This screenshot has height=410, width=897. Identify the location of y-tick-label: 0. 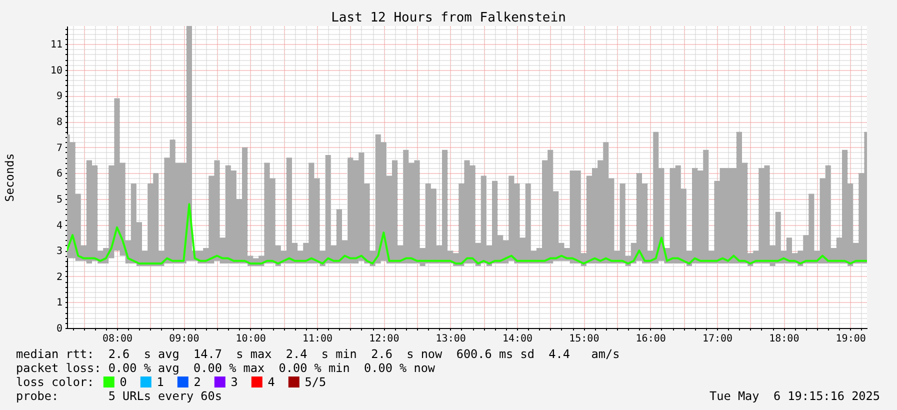
(59, 329).